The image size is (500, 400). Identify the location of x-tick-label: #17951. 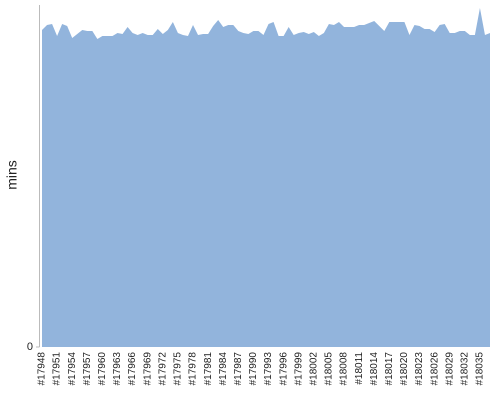
(57, 369).